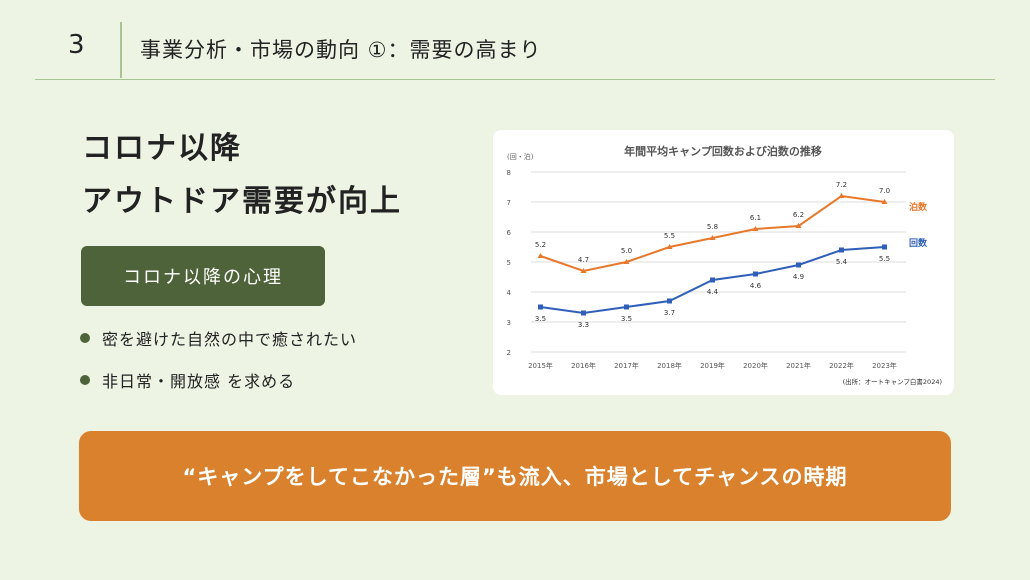 Image resolution: width=1030 pixels, height=580 pixels. What do you see at coordinates (712, 227) in the screenshot?
I see `data-label: 5.8` at bounding box center [712, 227].